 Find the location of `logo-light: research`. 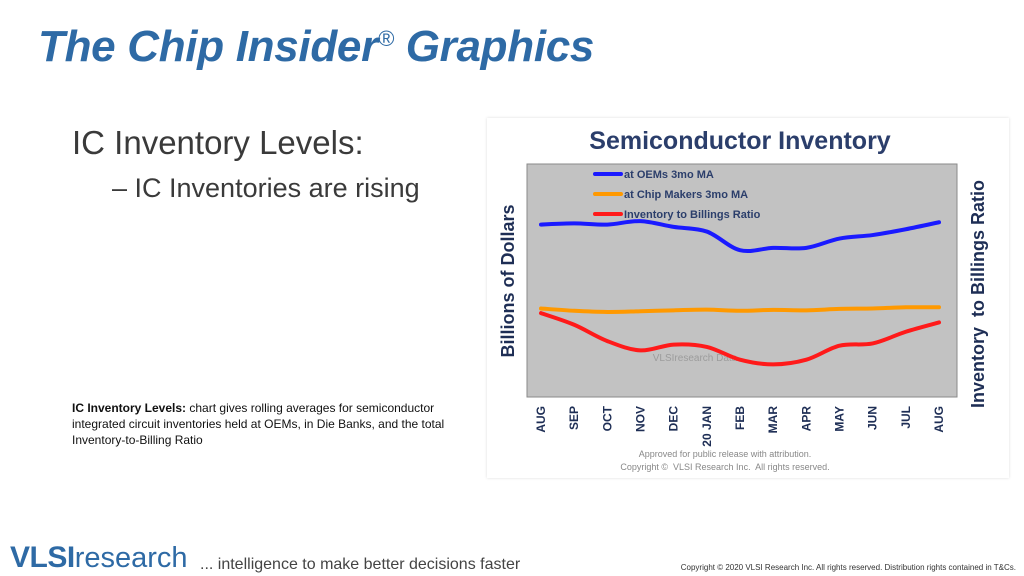

logo-light: research is located at coordinates (131, 558).